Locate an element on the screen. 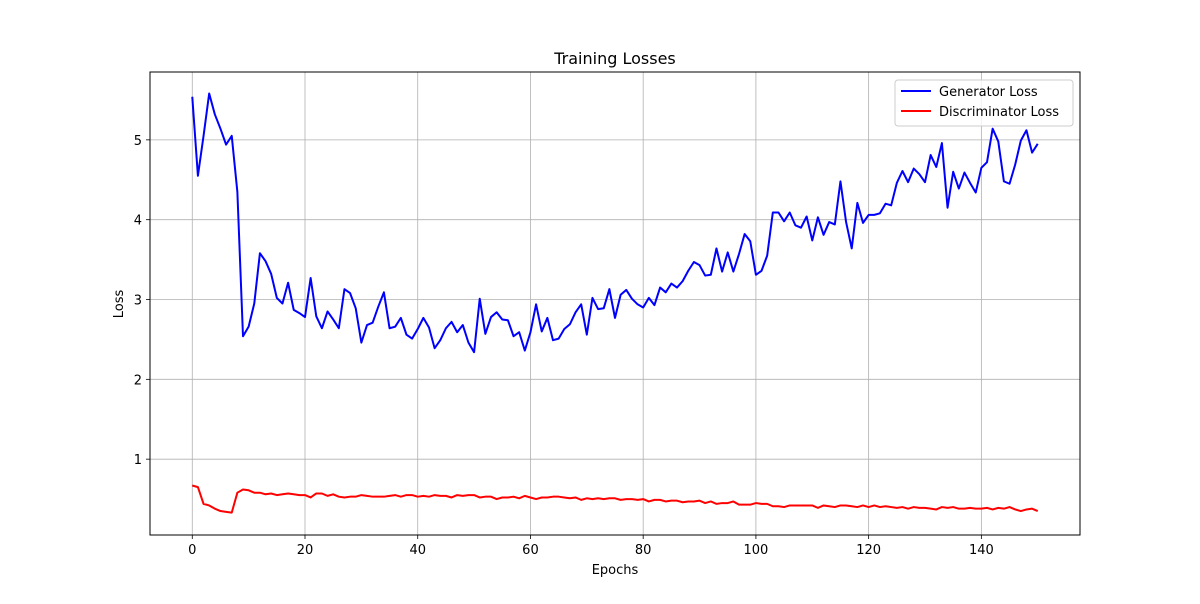  x-tick-label: 140 is located at coordinates (981, 550).